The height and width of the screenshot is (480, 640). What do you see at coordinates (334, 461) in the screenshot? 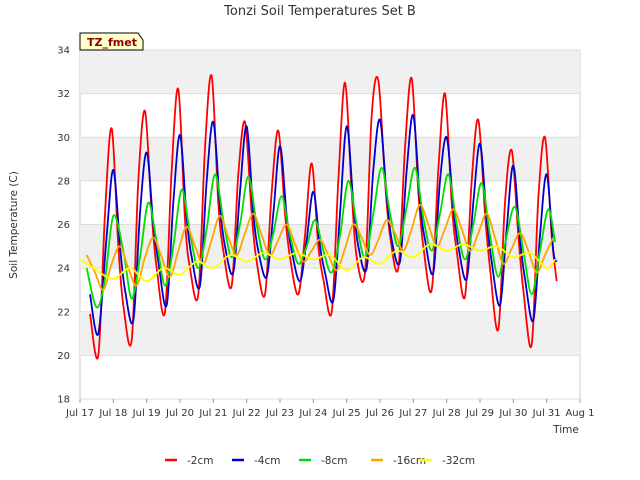
I see `legend-label: -8cm` at bounding box center [334, 461].